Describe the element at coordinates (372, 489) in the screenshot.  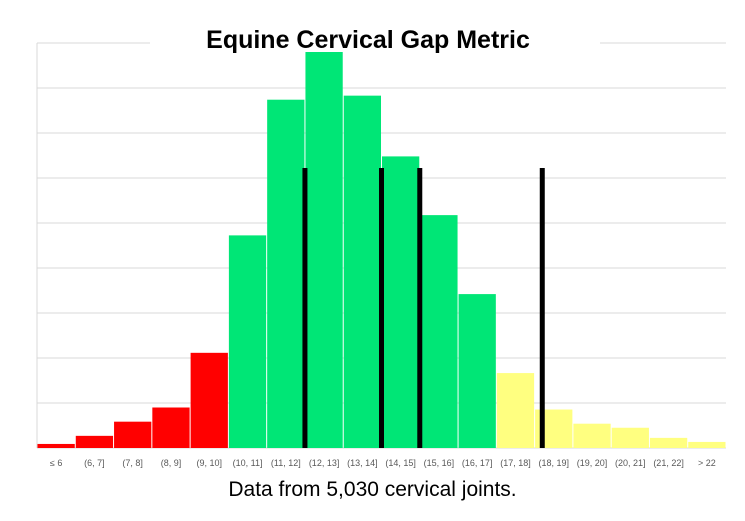
I see `chart-caption: Data from 5,030 cervical joints.` at that location.